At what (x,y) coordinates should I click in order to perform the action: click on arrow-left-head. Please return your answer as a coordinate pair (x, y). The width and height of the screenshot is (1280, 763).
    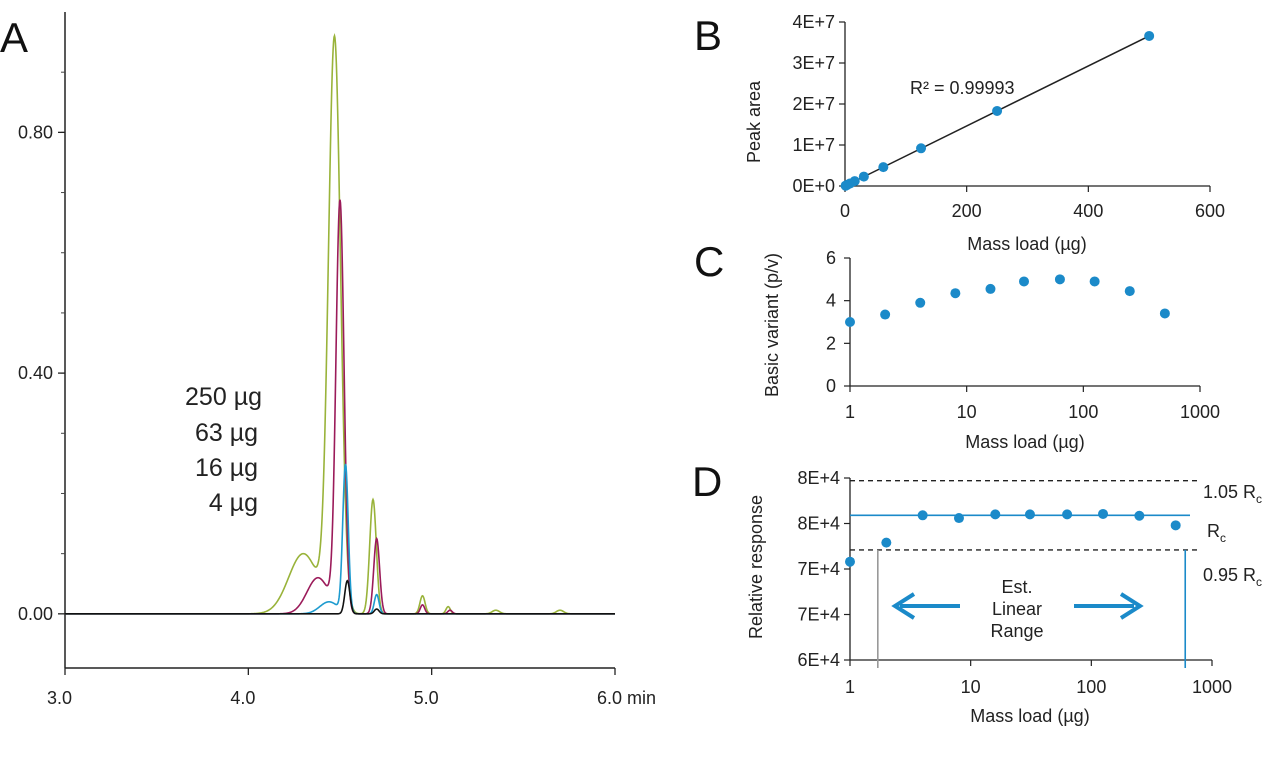
    Looking at the image, I should click on (903, 606).